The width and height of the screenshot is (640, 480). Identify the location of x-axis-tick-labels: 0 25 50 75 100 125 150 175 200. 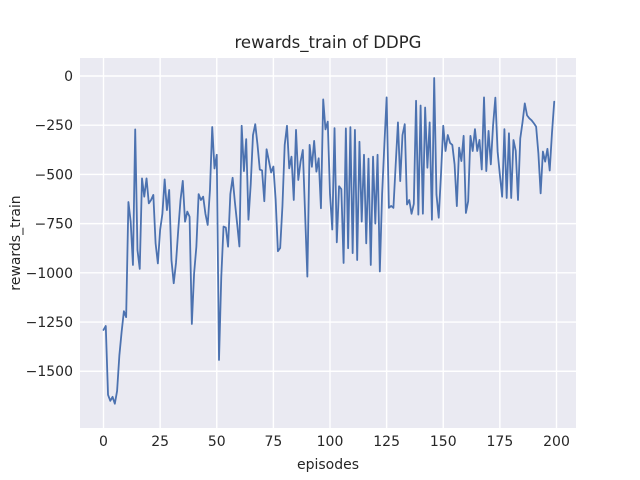
(334, 442).